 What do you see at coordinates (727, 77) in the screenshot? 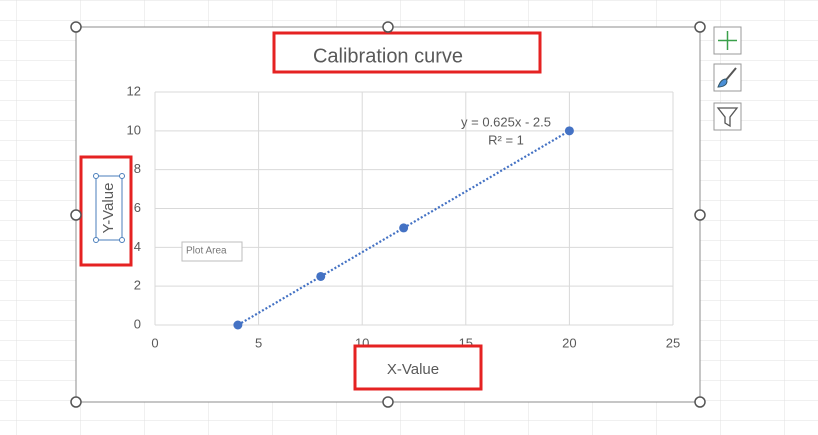
I see `chart-styles-button` at bounding box center [727, 77].